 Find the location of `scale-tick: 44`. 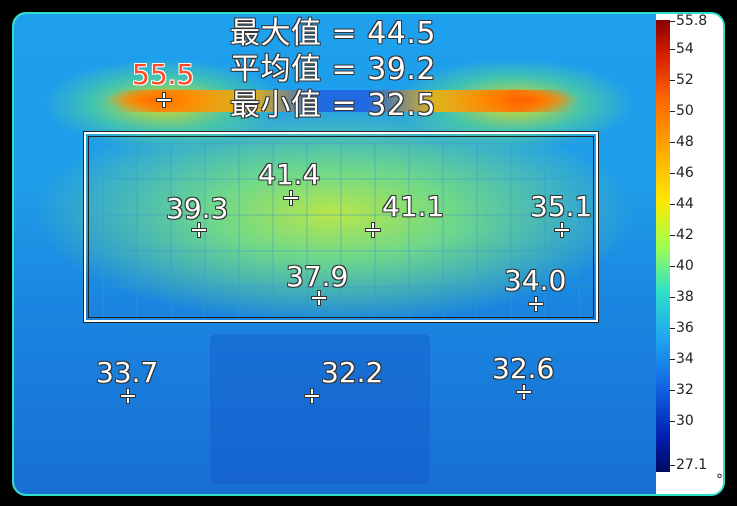

scale-tick: 44 is located at coordinates (682, 204).